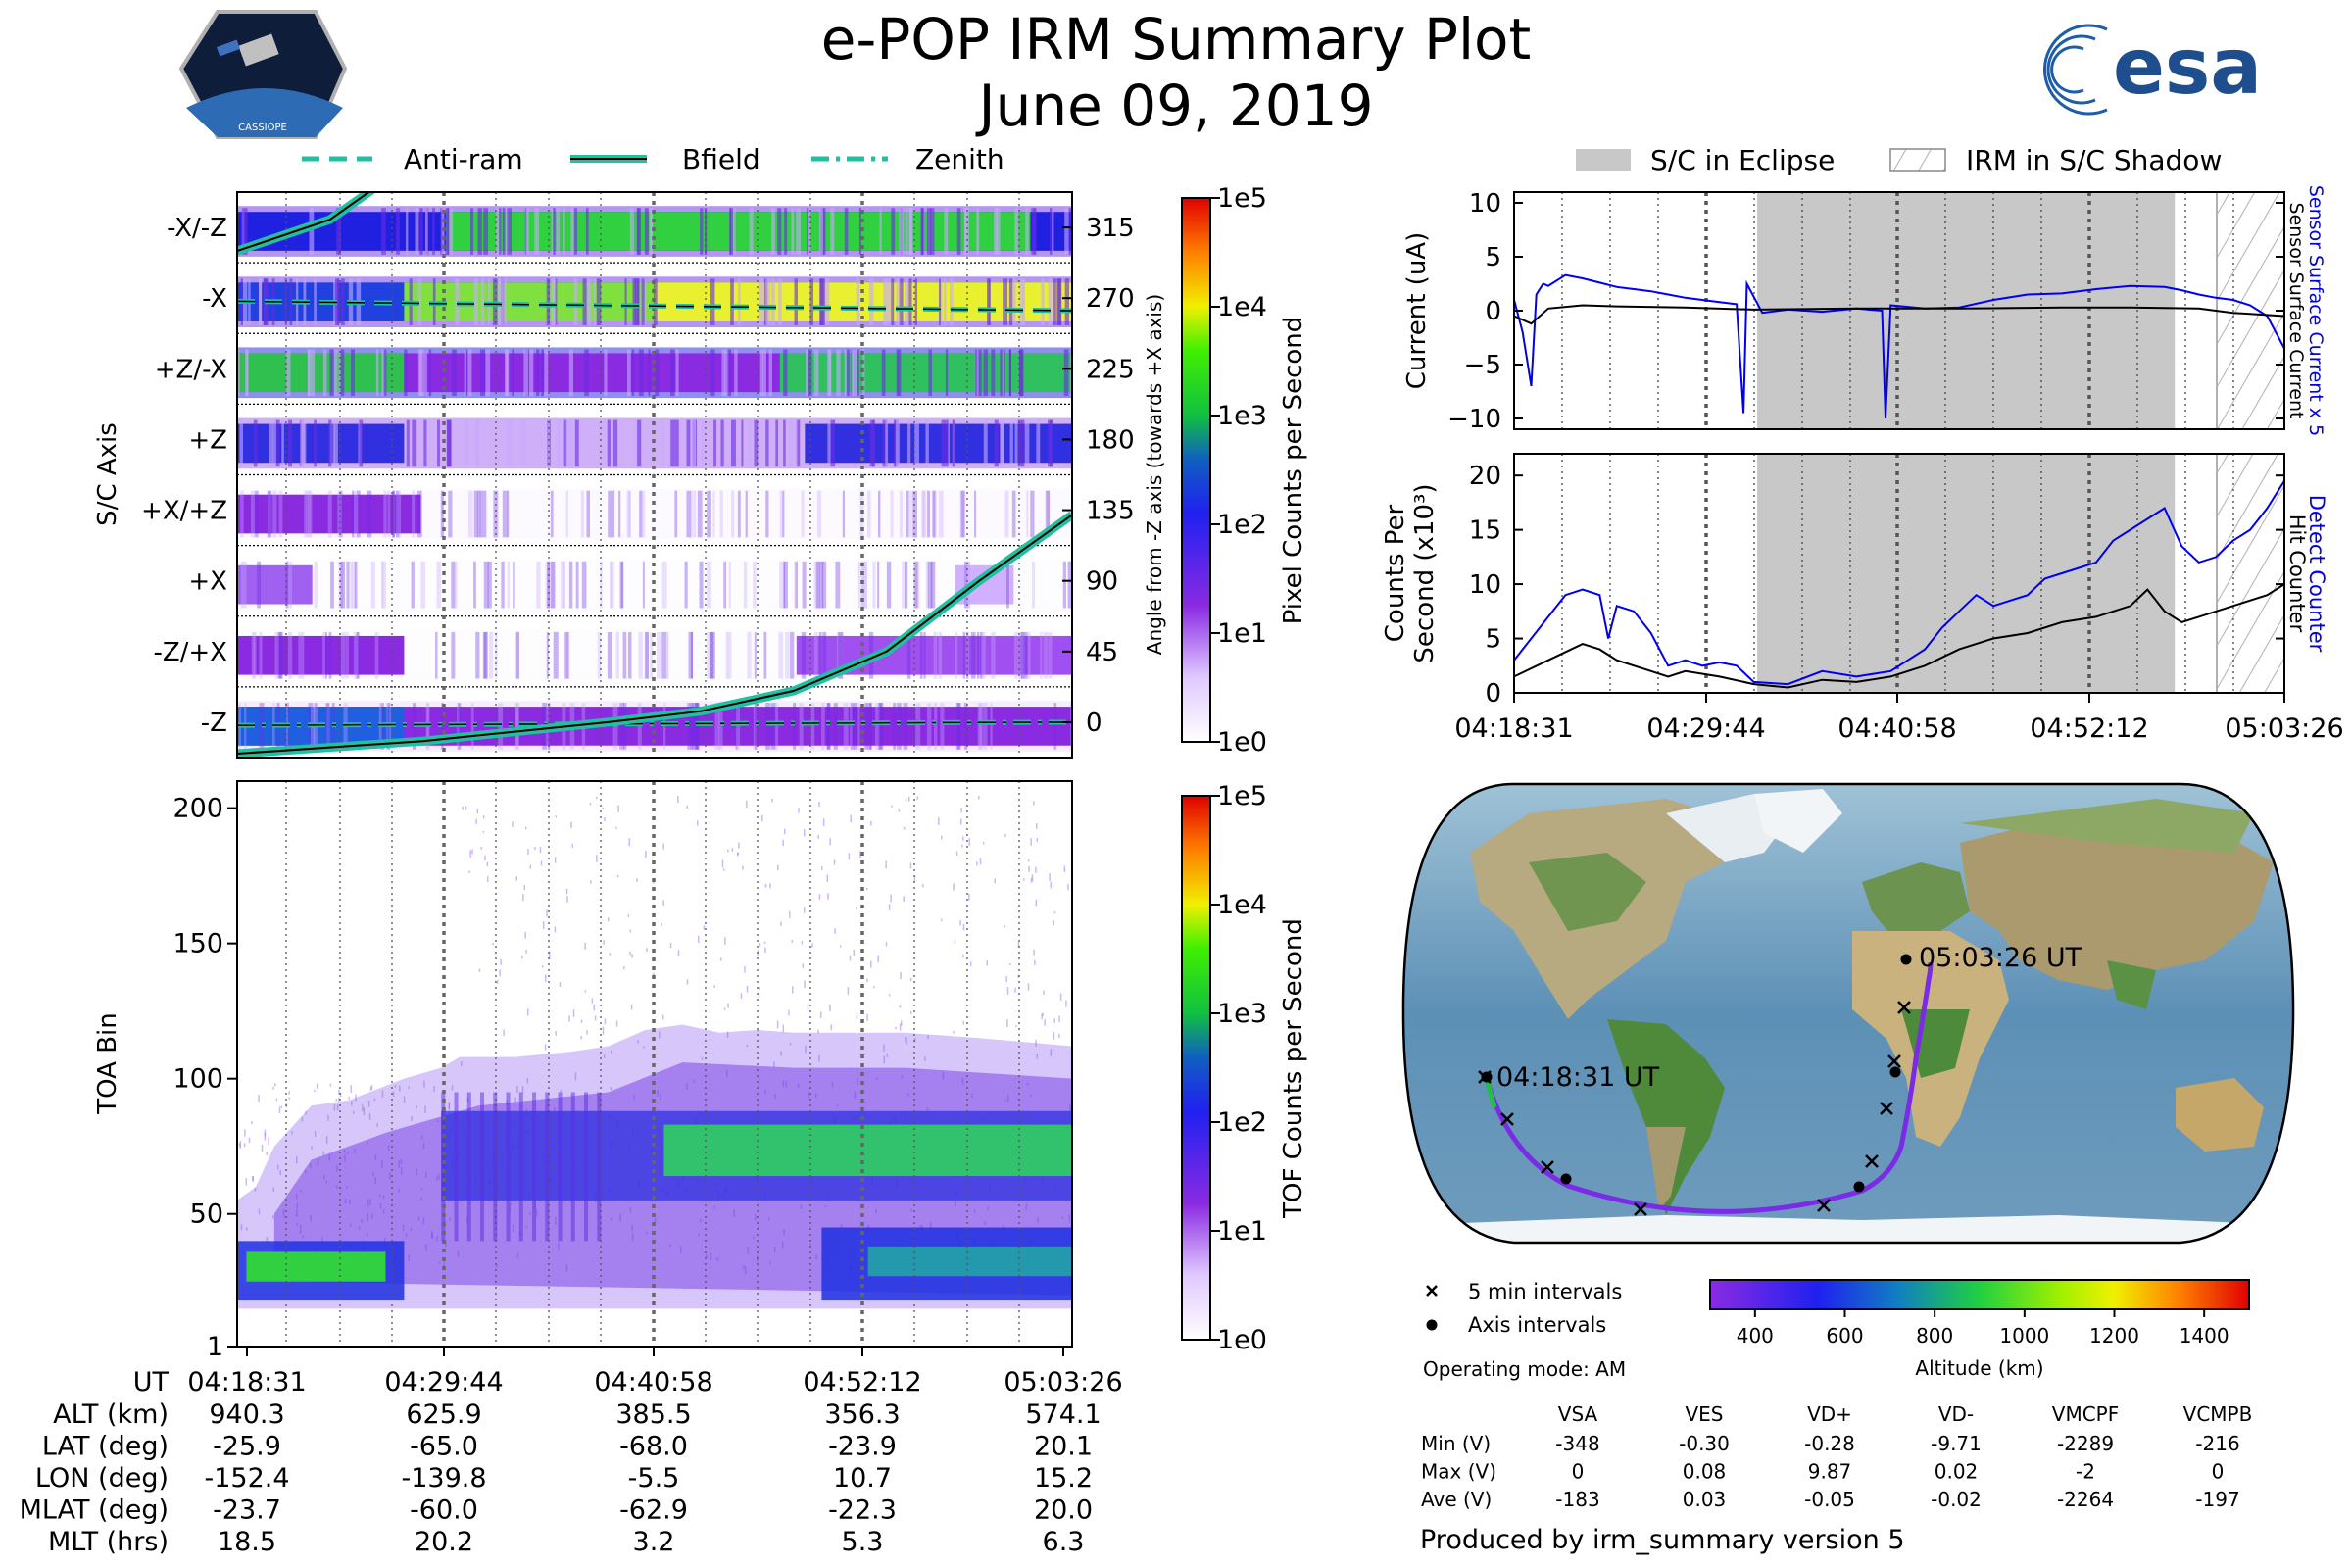 The height and width of the screenshot is (1568, 2352). Describe the element at coordinates (1485, 585) in the screenshot. I see `ytick-label: 10` at that location.